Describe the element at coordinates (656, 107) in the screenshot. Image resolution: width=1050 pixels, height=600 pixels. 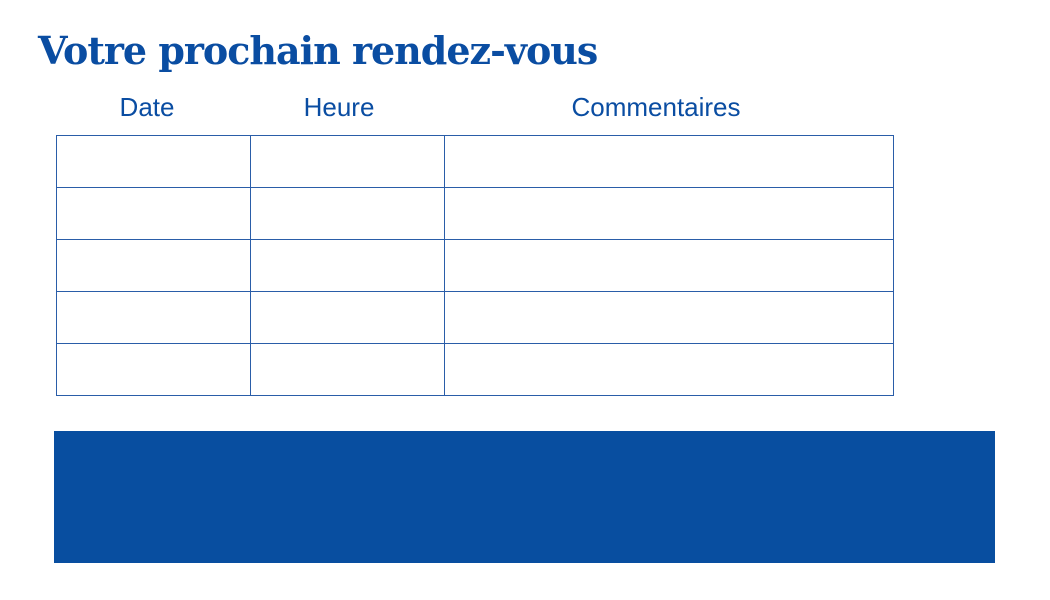
I see `column-header-commentaires: Commentaires` at that location.